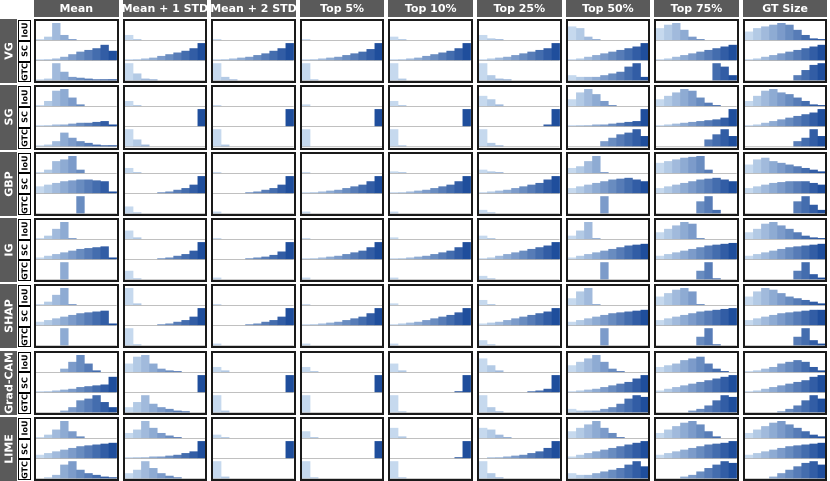  What do you see at coordinates (8, 117) in the screenshot?
I see `row-label-text: SG` at bounding box center [8, 117].